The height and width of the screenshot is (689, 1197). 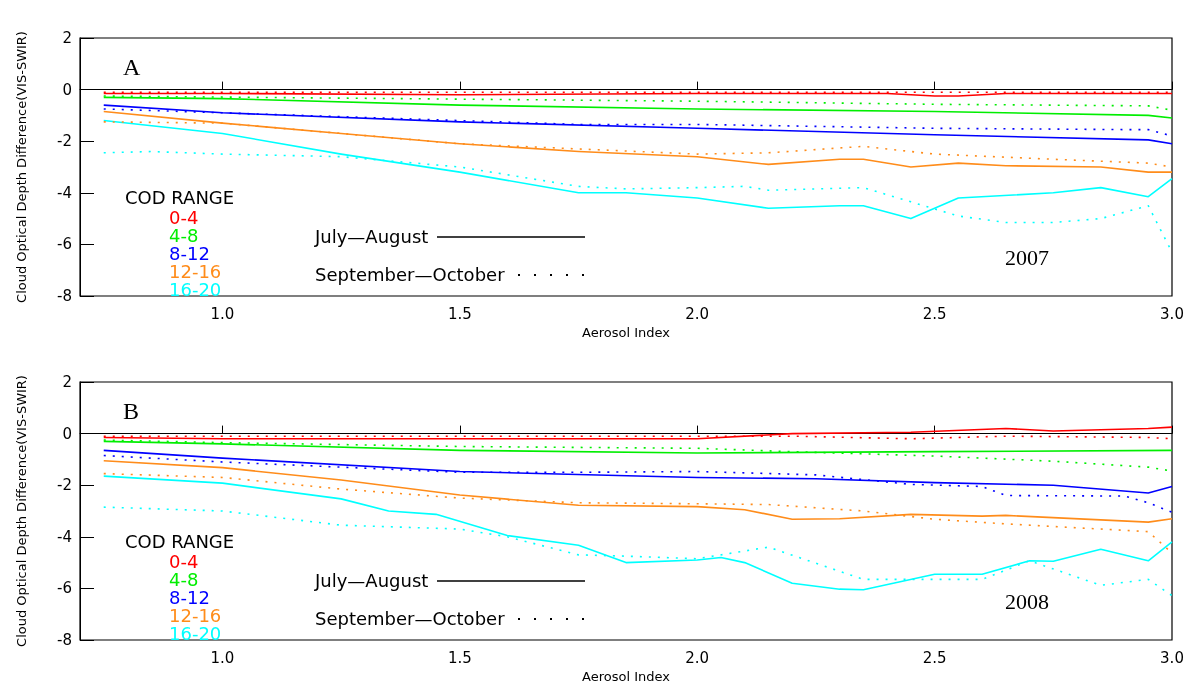 I want to click on text: A, so click(x=132, y=67).